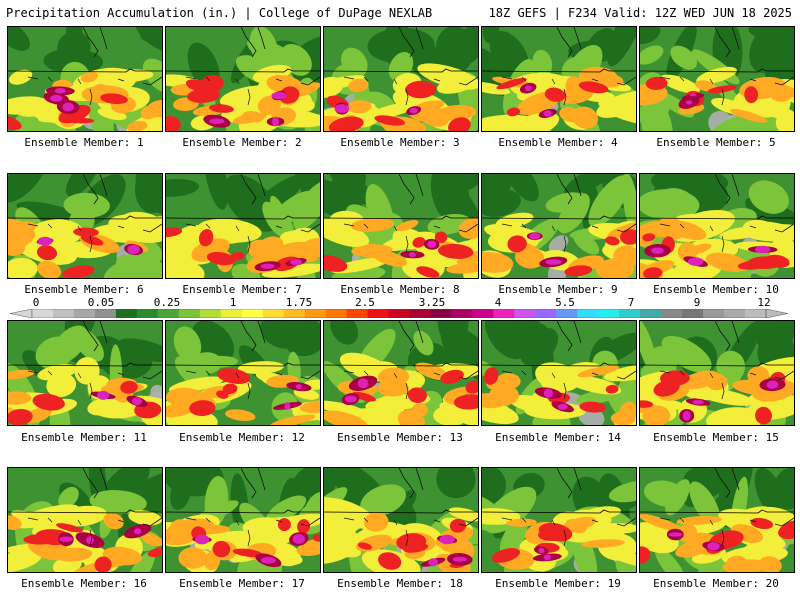 The width and height of the screenshot is (800, 600). I want to click on colorbar-tick-label: 0, so click(36, 302).